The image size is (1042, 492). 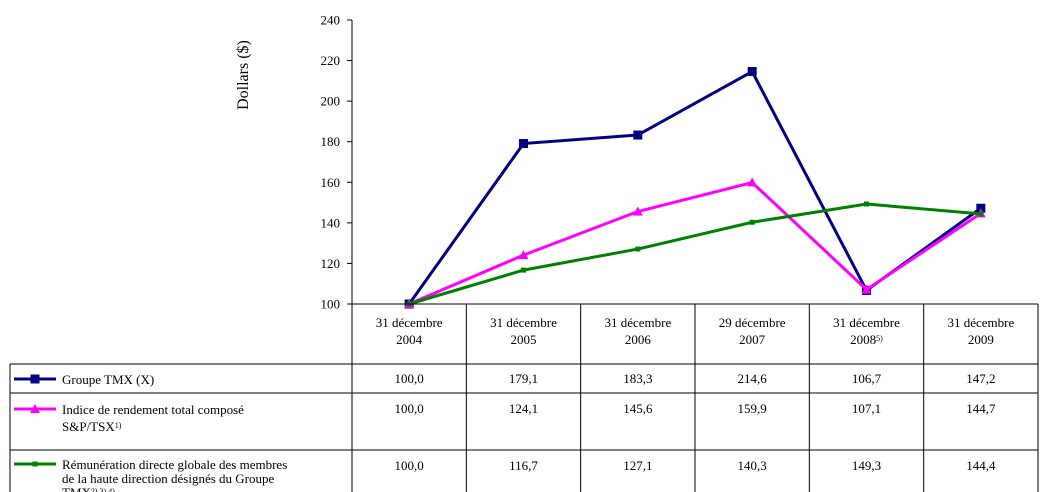 I want to click on legend-label: Groupe TMX (X), so click(x=108, y=379).